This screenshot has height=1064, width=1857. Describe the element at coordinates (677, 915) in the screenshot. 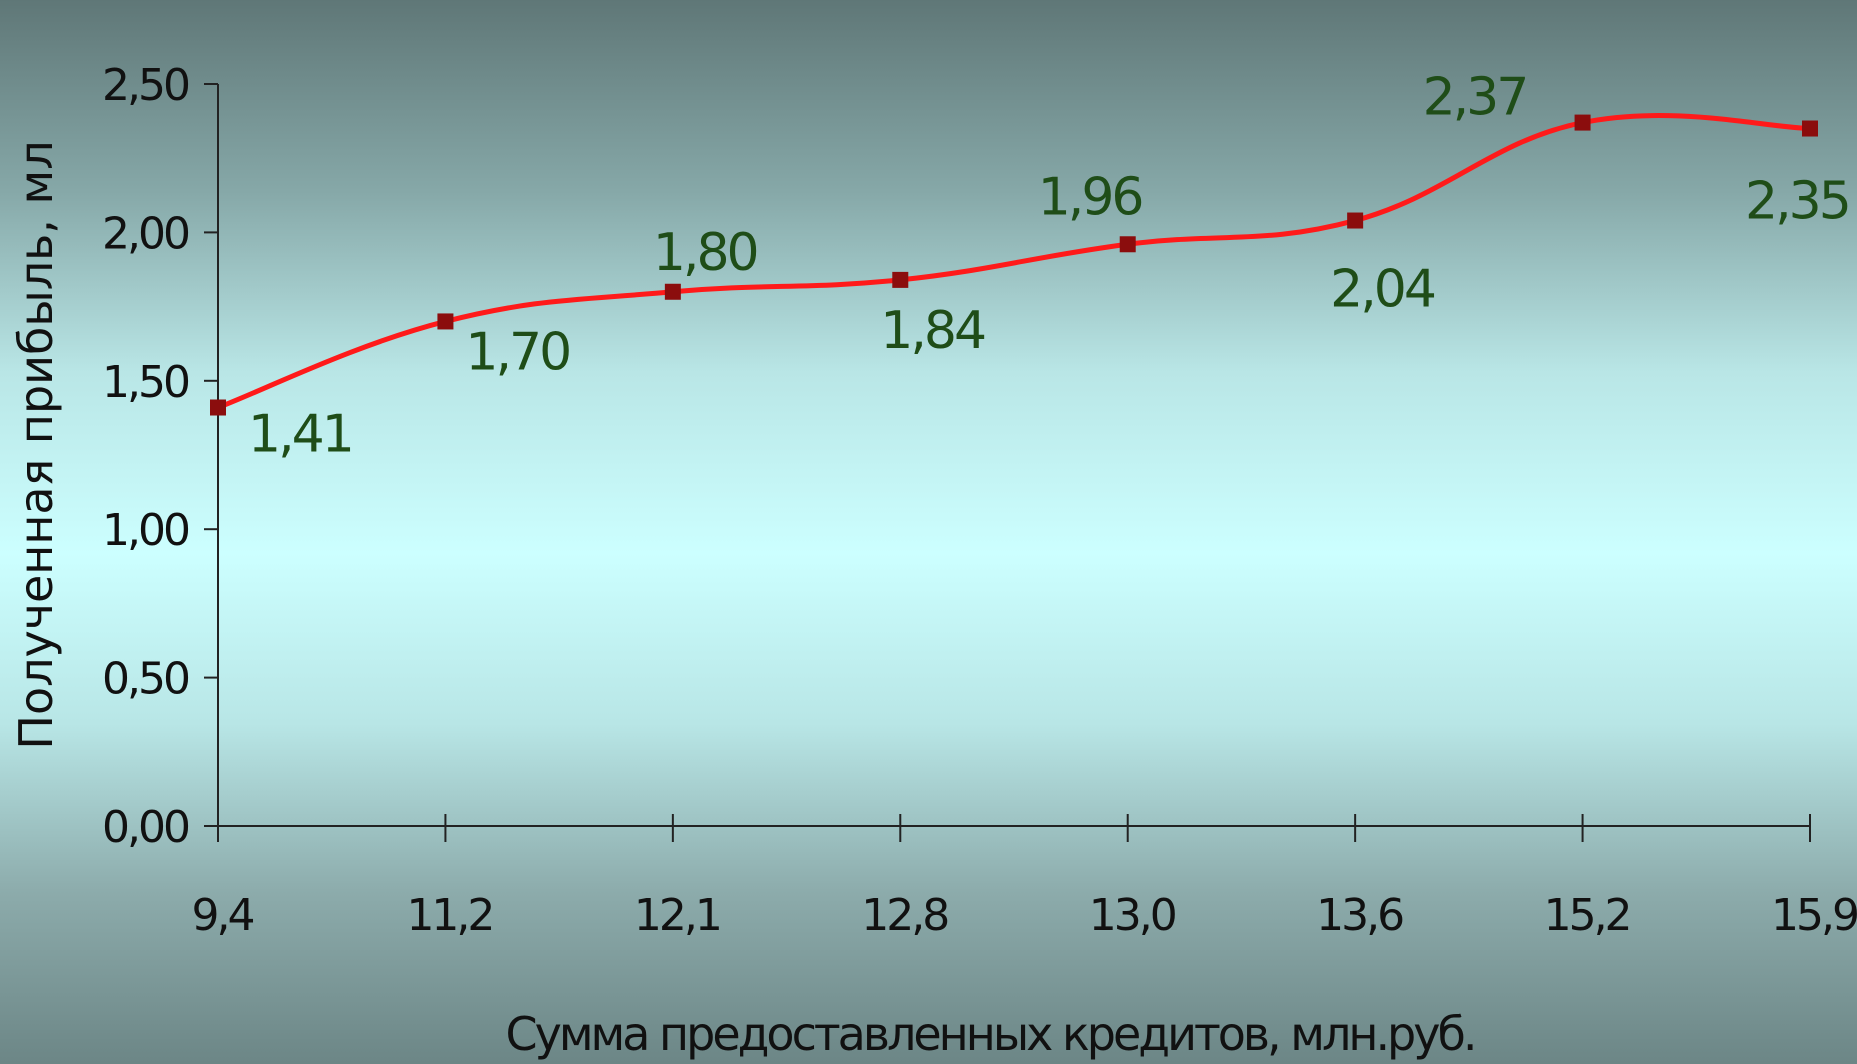

I see `x-tick-label: 12,1` at that location.